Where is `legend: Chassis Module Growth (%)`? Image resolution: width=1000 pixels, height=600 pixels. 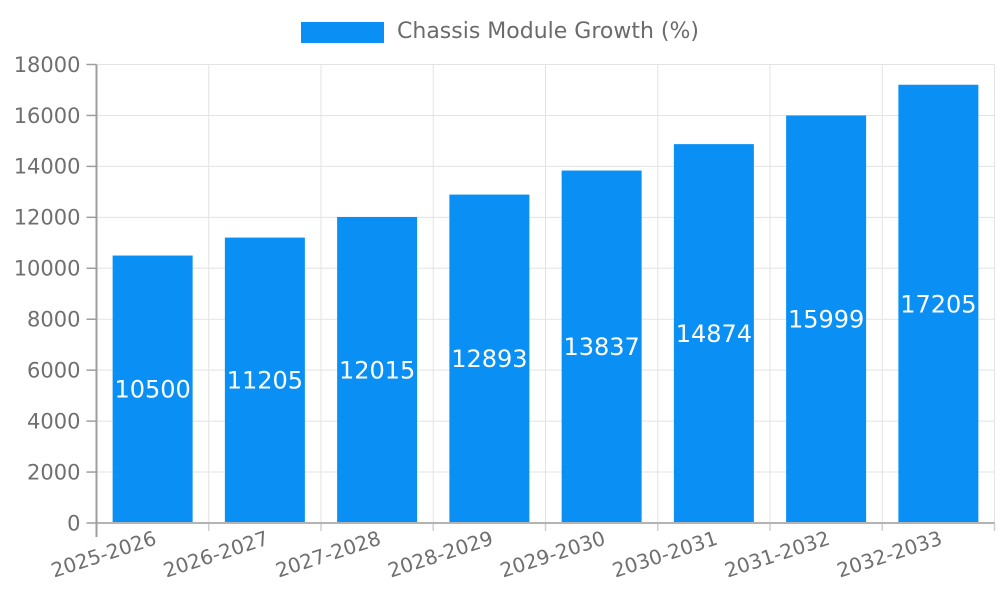
legend: Chassis Module Growth (%) is located at coordinates (500, 32).